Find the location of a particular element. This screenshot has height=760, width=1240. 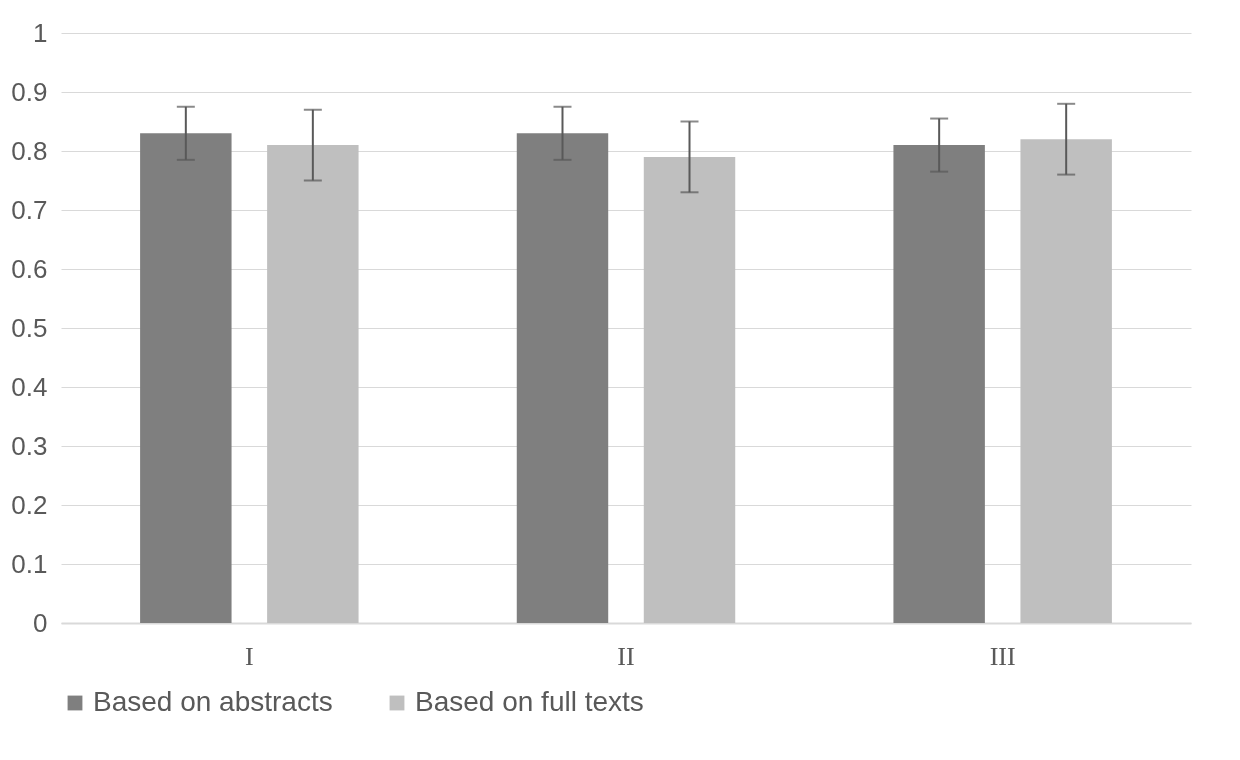

y-tick-label: 0.1 is located at coordinates (29, 563).